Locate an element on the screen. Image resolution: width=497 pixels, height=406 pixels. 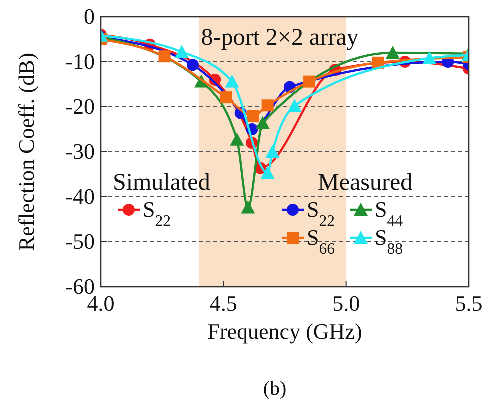
x-tick-label: 5.5 is located at coordinates (469, 303).